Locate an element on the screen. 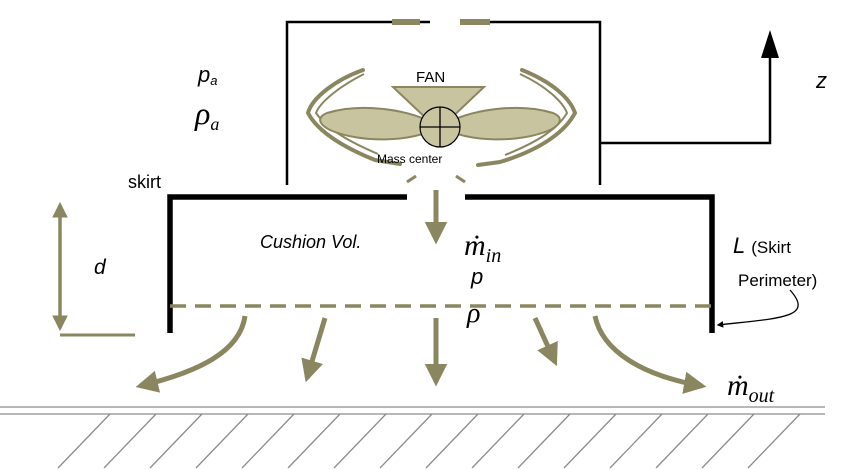 The width and height of the screenshot is (850, 470). ambient-pressure-label: pa is located at coordinates (207, 75).